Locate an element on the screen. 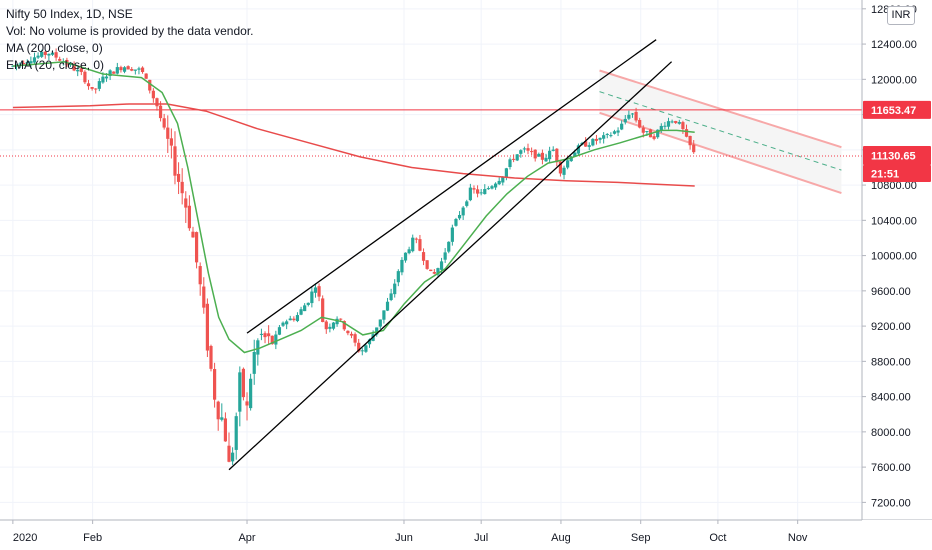  hline-badge-label: 11653.47 is located at coordinates (893, 111).